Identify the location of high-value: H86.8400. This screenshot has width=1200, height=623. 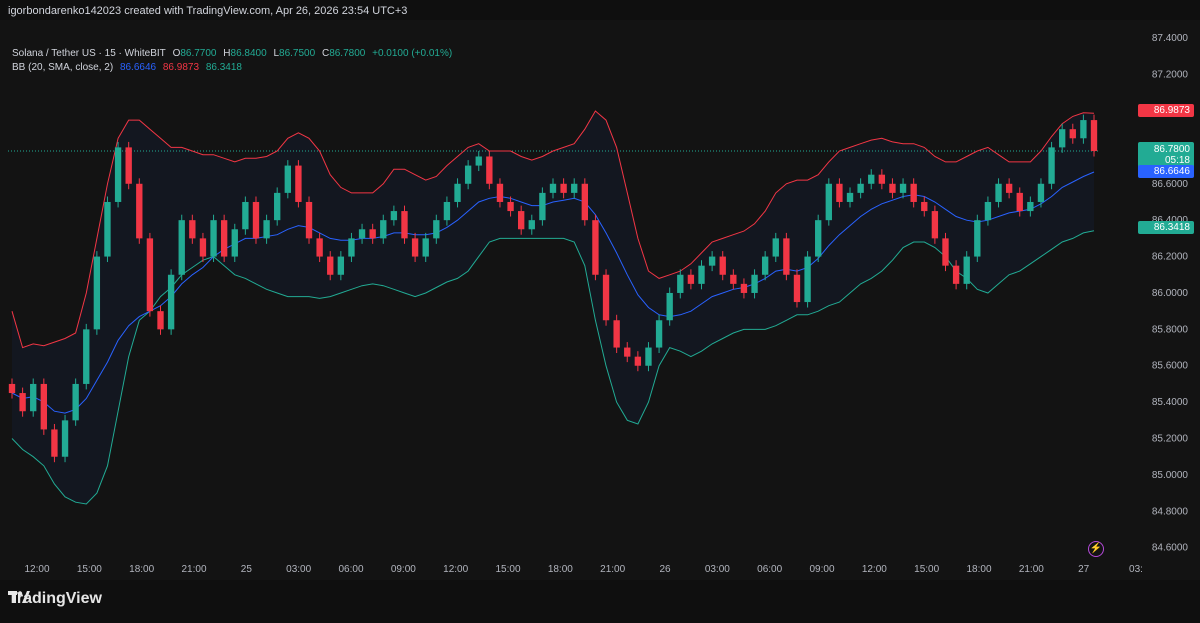
(245, 53).